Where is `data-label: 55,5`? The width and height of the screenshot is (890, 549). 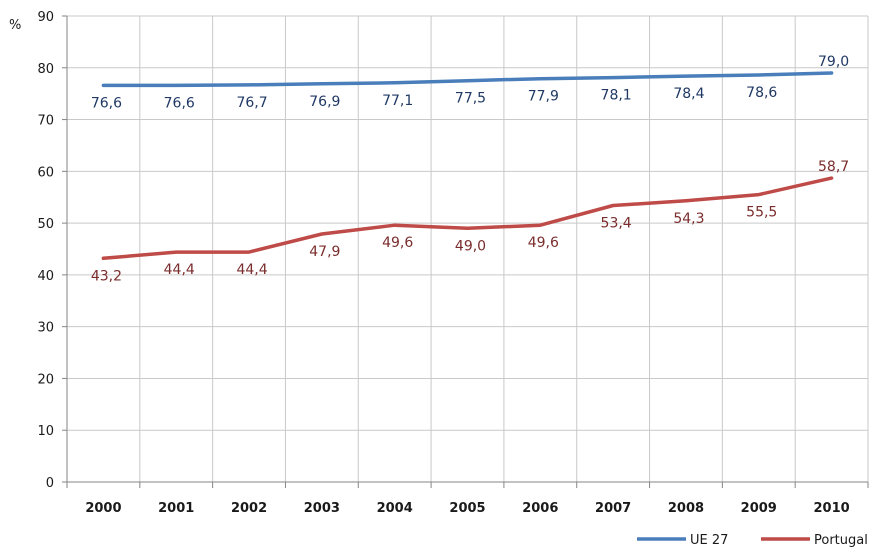 data-label: 55,5 is located at coordinates (761, 213).